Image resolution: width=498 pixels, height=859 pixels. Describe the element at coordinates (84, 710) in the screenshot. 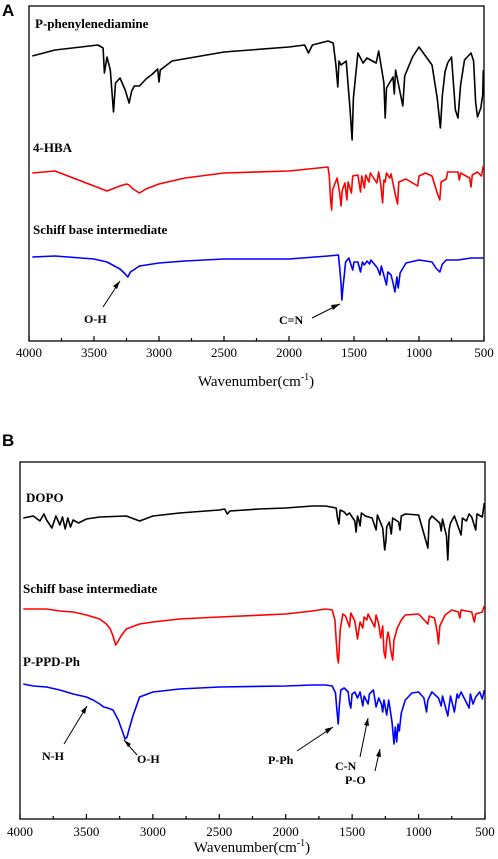

I see `annotation-arrowhead-nh-b` at that location.